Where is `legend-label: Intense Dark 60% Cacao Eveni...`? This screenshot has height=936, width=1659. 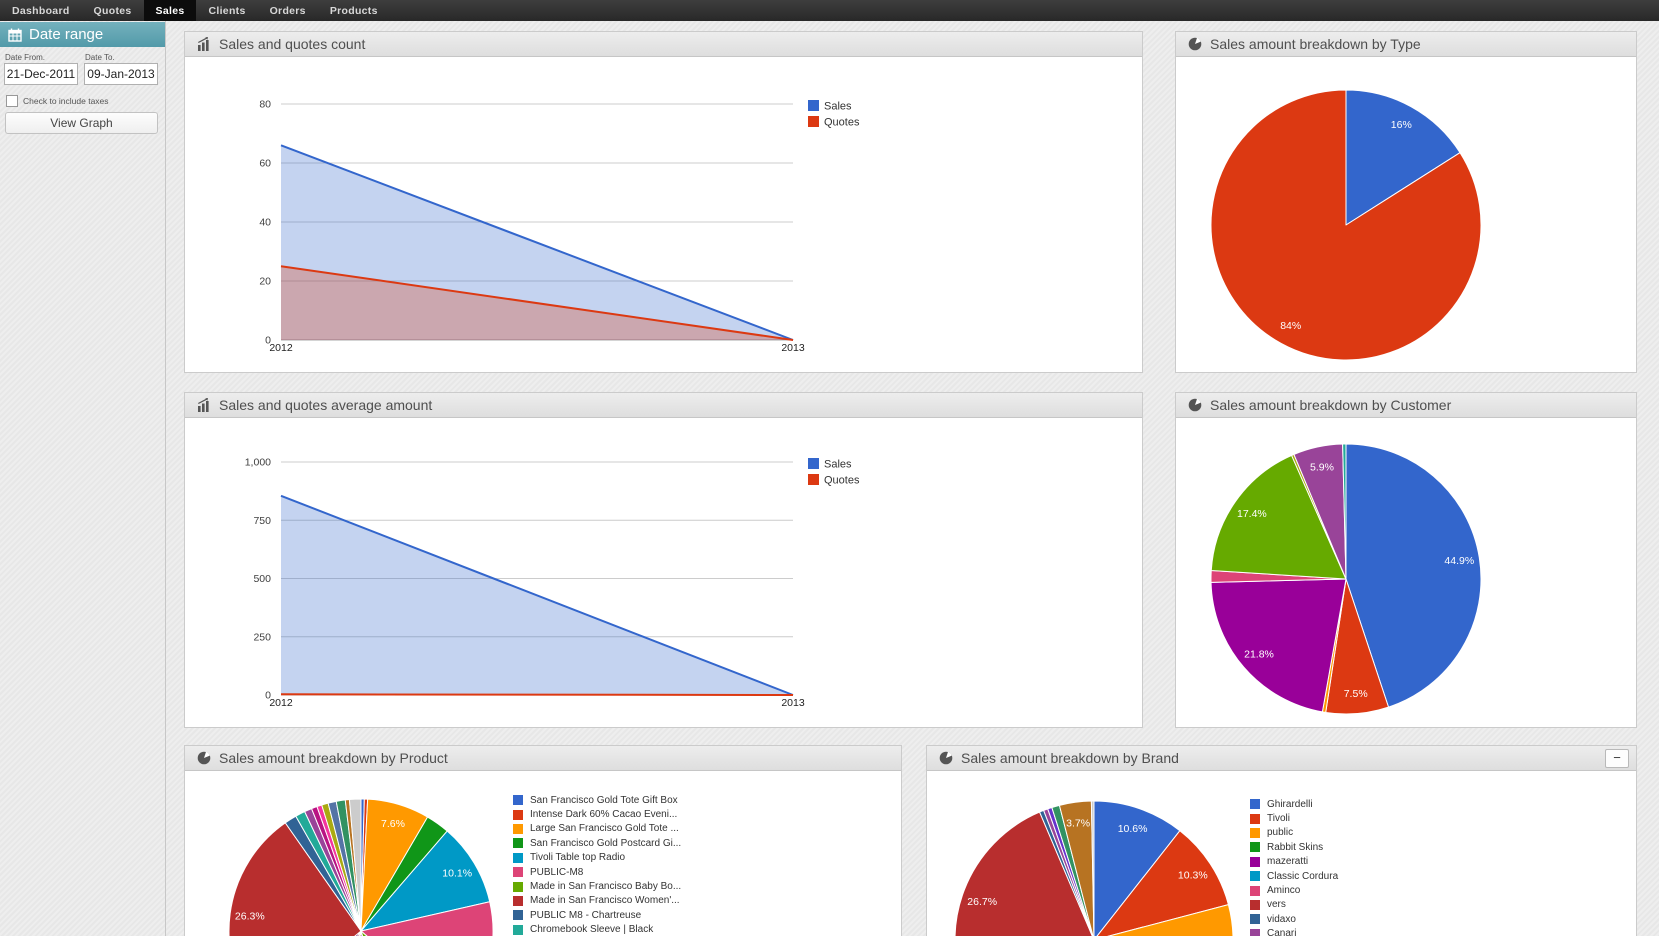
legend-label: Intense Dark 60% Cacao Eveni... is located at coordinates (604, 815).